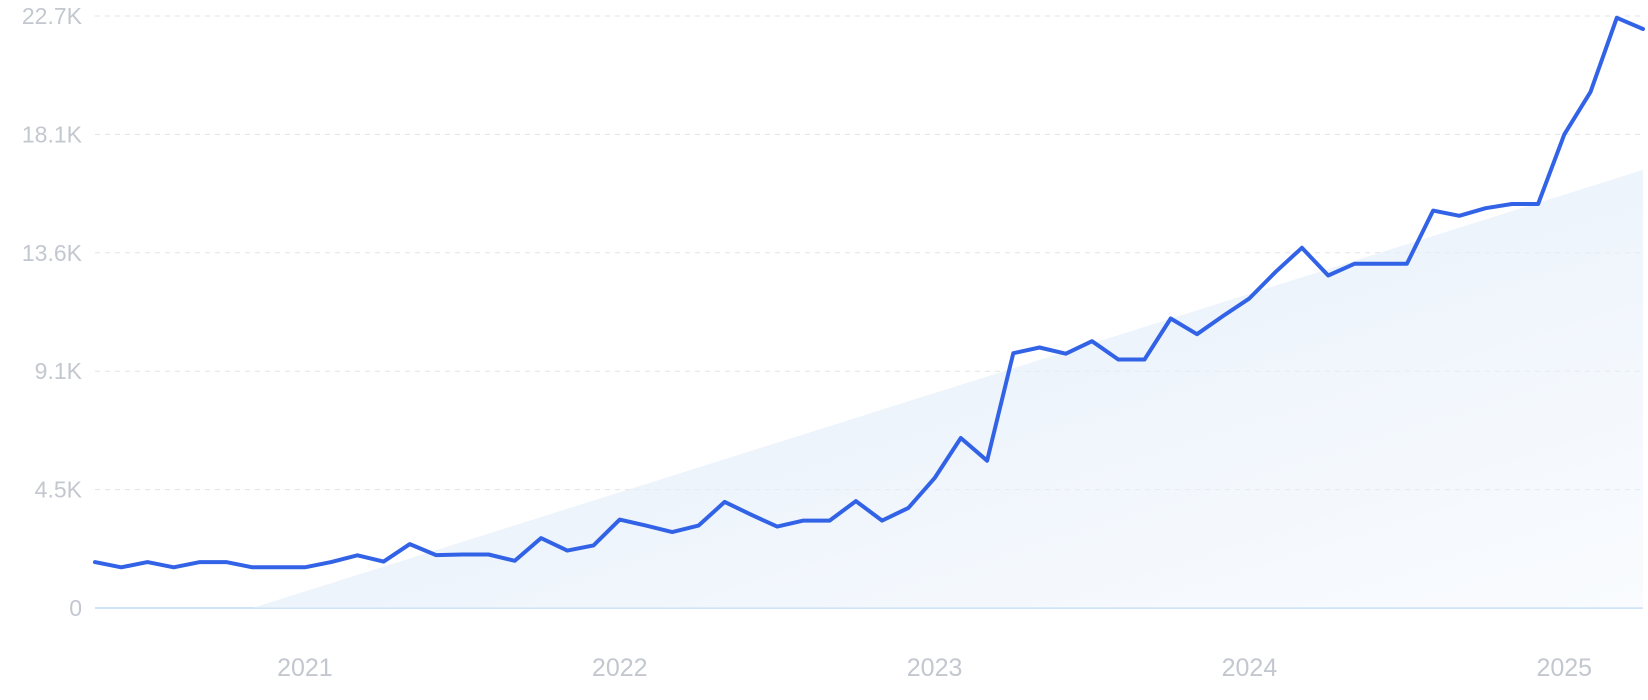  What do you see at coordinates (75, 608) in the screenshot?
I see `y-tick-label: 0` at bounding box center [75, 608].